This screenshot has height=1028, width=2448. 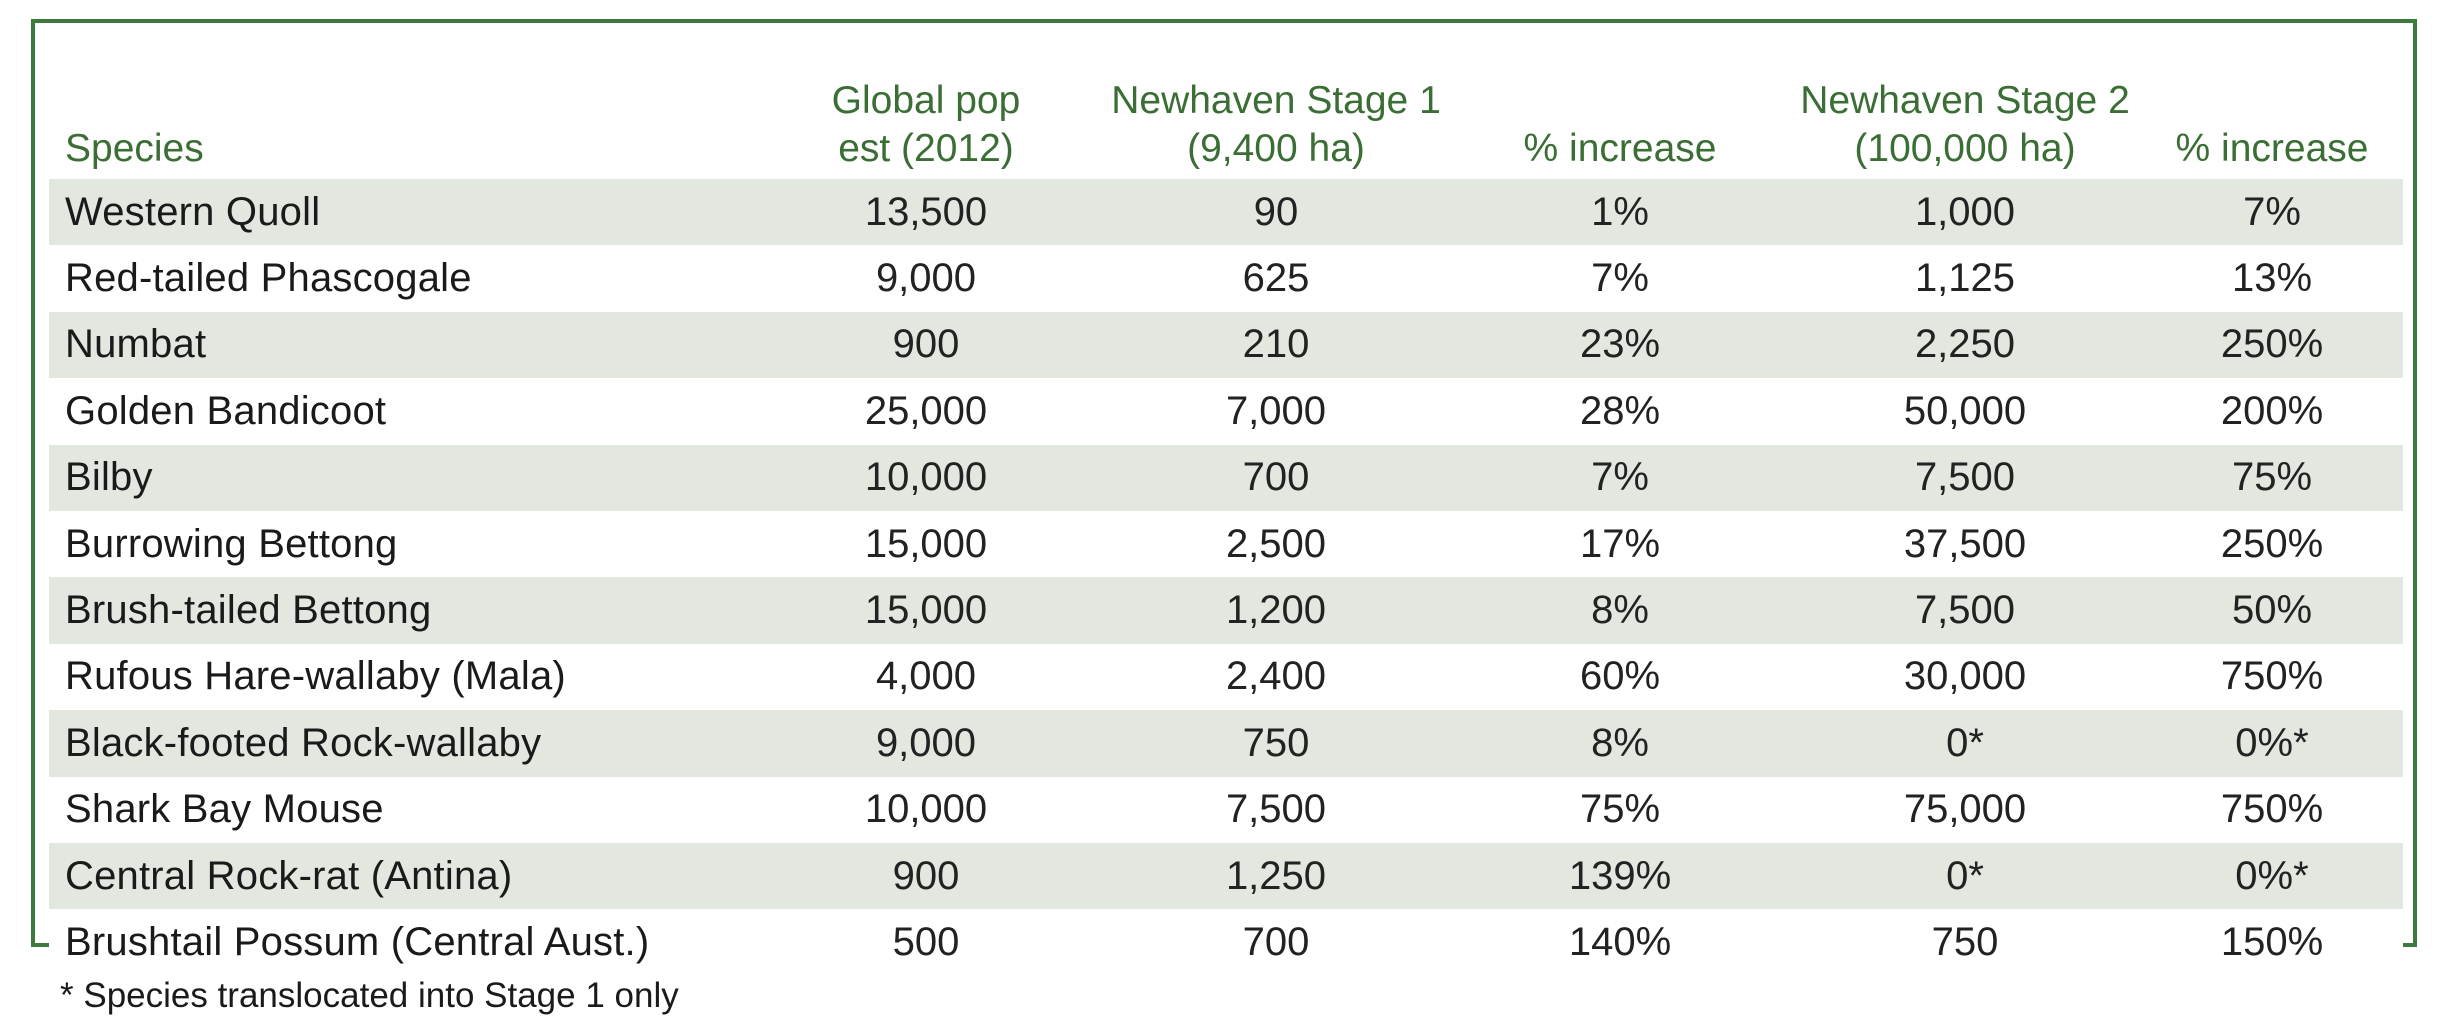 I want to click on header-stage1-line2: (9,400 ha), so click(x=1276, y=148).